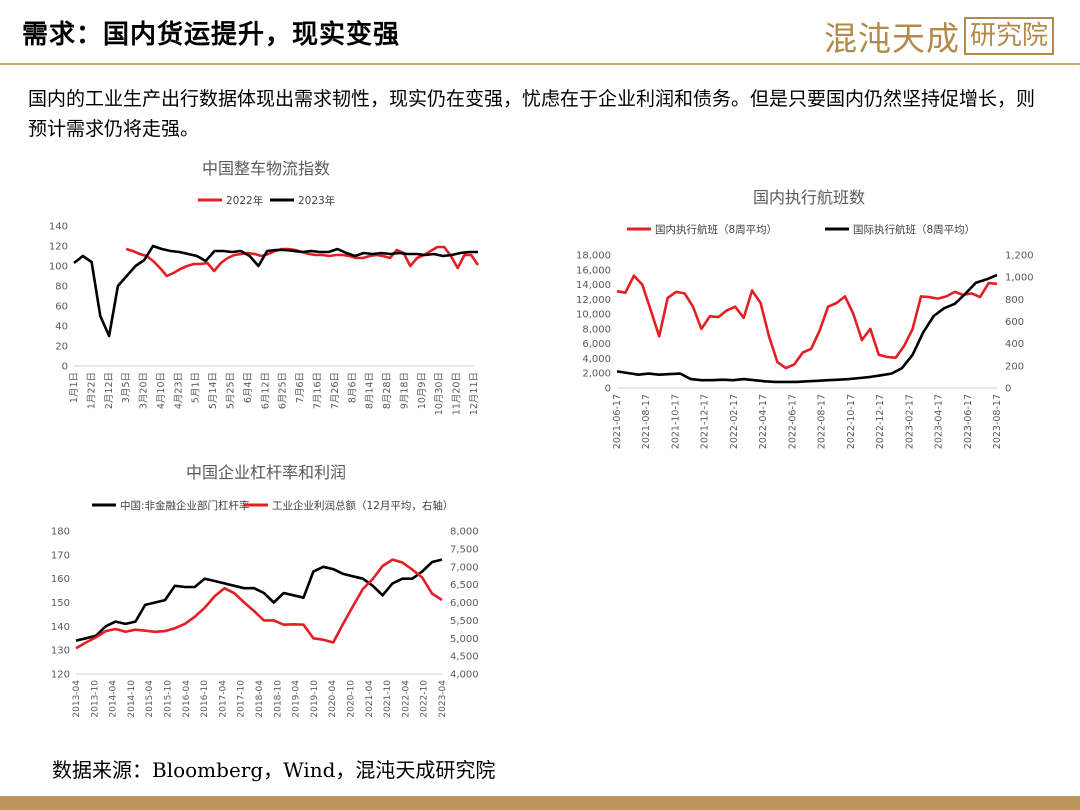  I want to click on legend-label: 2023年, so click(316, 200).